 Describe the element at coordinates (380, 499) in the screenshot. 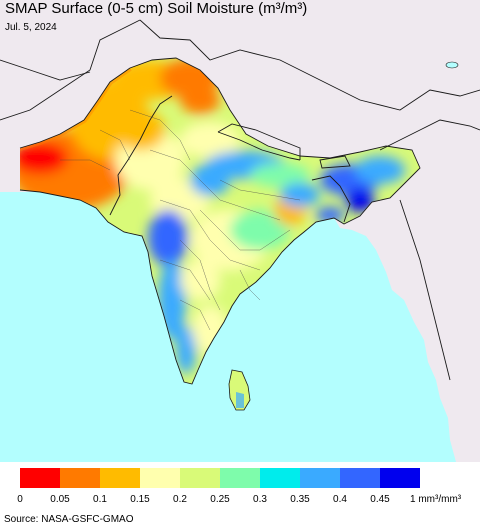

I see `colorbar-tick-label: 0.45` at that location.